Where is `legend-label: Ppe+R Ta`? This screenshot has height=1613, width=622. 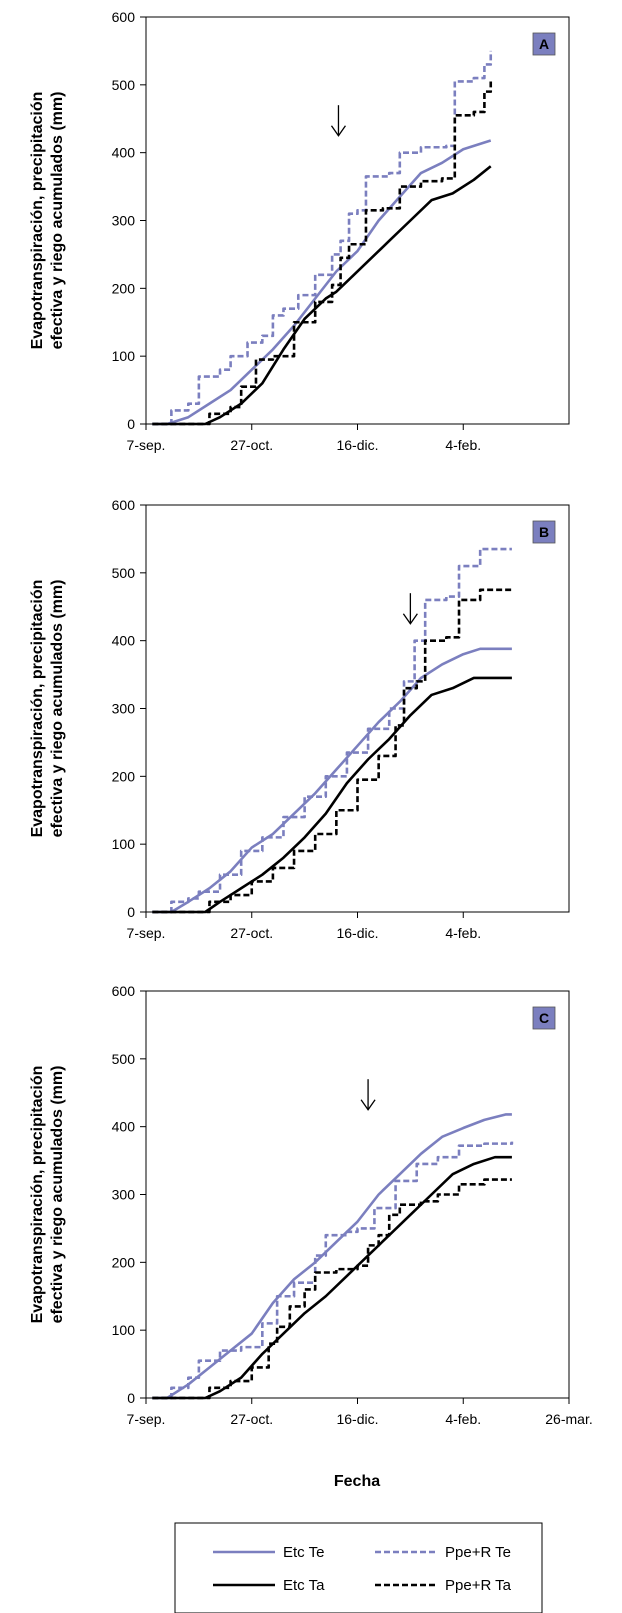
legend-label: Ppe+R Ta is located at coordinates (478, 1585).